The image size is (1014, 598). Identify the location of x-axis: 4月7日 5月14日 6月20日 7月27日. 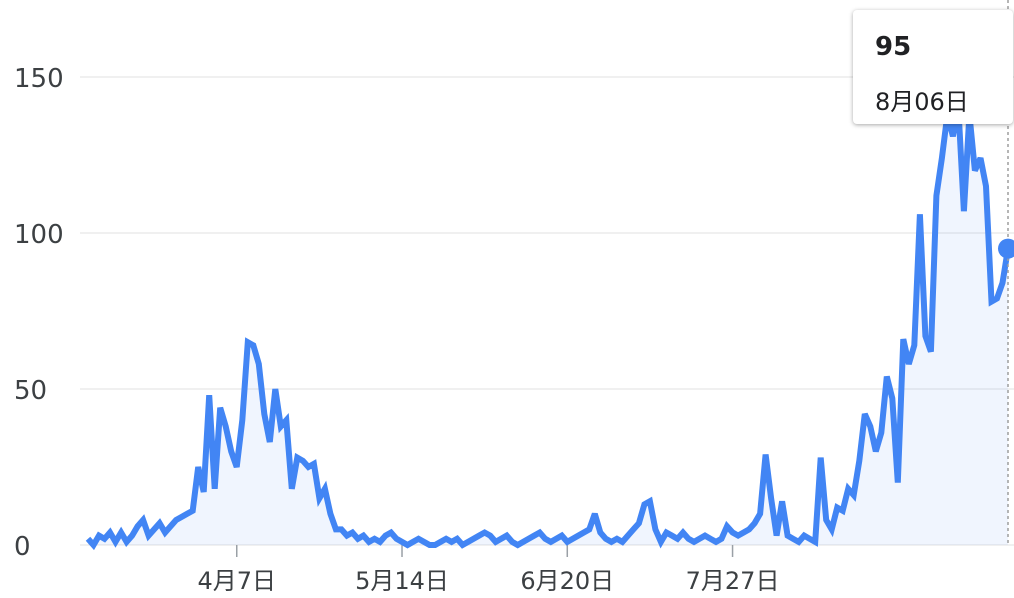
(488, 570).